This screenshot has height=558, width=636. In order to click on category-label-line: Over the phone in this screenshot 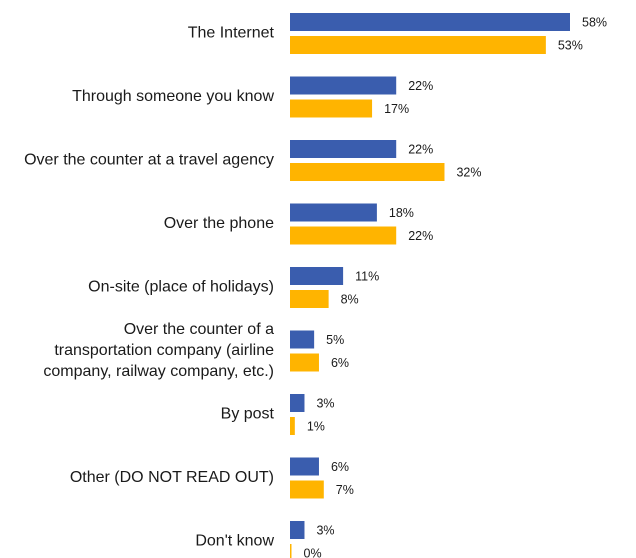, I will do `click(219, 223)`.